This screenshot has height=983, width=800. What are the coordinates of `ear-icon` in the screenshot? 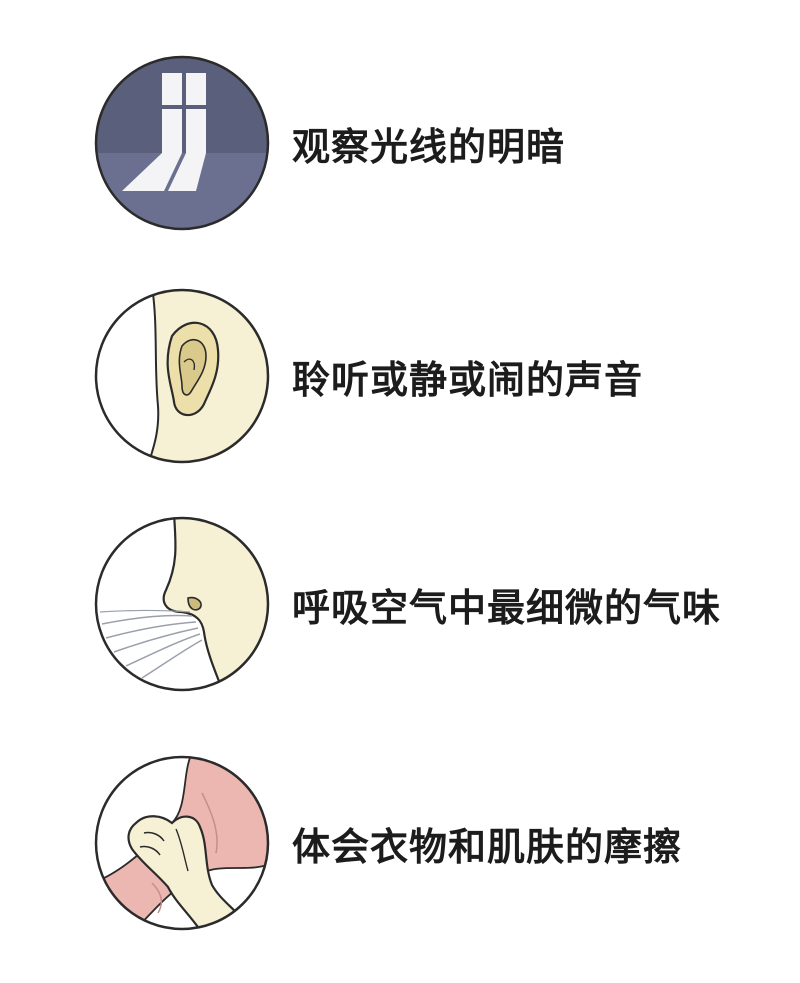 It's located at (182, 376).